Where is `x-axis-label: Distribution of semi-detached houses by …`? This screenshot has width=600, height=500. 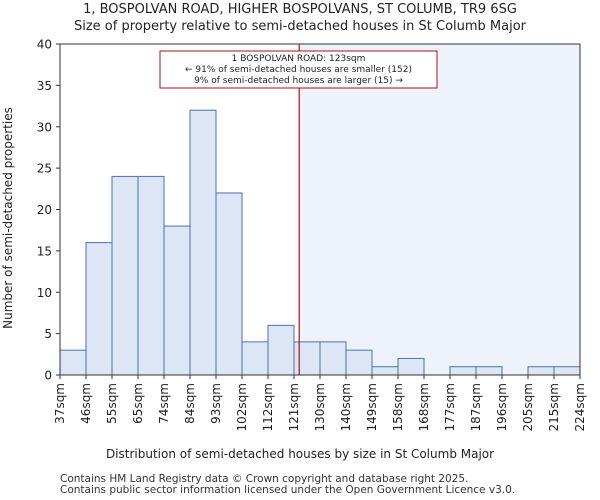
x-axis-label: Distribution of semi-detached houses by … is located at coordinates (300, 454).